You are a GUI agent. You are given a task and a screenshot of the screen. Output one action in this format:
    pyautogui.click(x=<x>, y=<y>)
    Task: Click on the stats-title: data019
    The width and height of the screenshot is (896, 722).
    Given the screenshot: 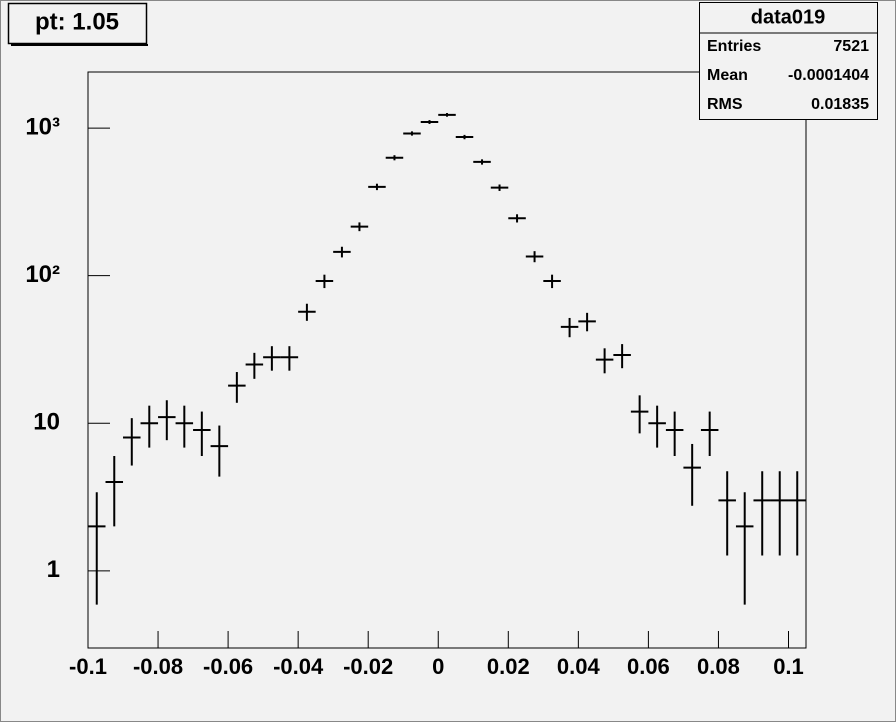 What is the action you would take?
    pyautogui.click(x=788, y=17)
    